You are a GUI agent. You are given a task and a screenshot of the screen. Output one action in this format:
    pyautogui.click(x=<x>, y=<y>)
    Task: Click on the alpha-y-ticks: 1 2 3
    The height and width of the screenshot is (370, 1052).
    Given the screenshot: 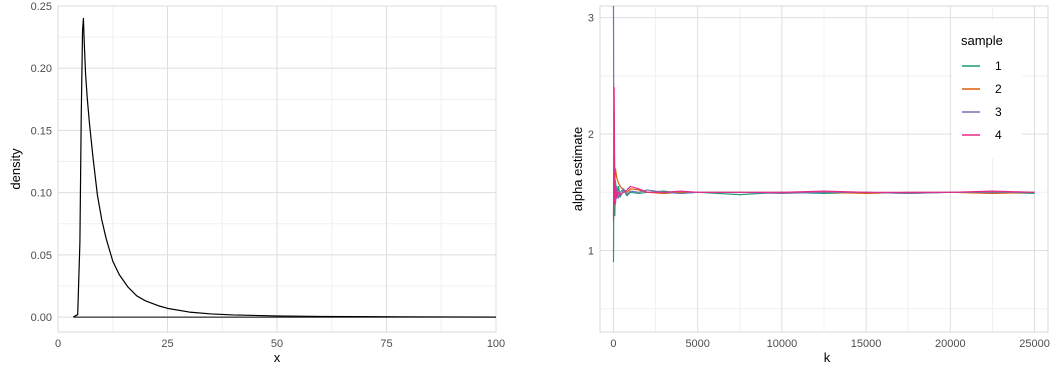 What is the action you would take?
    pyautogui.click(x=591, y=135)
    